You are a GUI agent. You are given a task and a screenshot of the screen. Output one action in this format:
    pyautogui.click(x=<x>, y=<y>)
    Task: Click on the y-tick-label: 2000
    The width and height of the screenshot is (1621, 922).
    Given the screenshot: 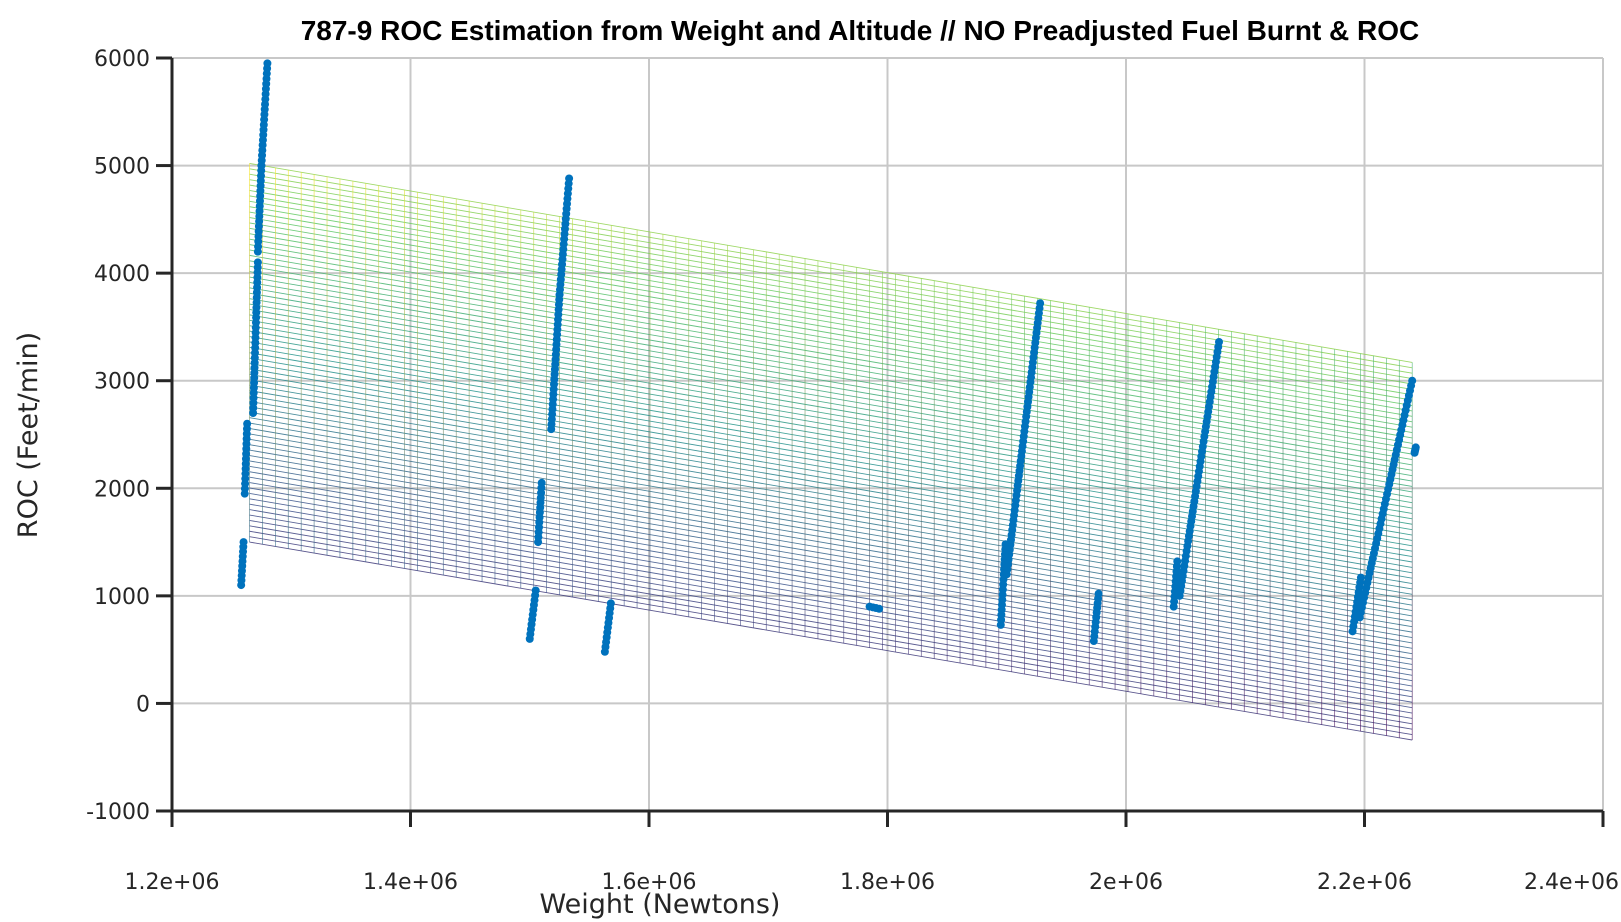 What is the action you would take?
    pyautogui.click(x=122, y=489)
    